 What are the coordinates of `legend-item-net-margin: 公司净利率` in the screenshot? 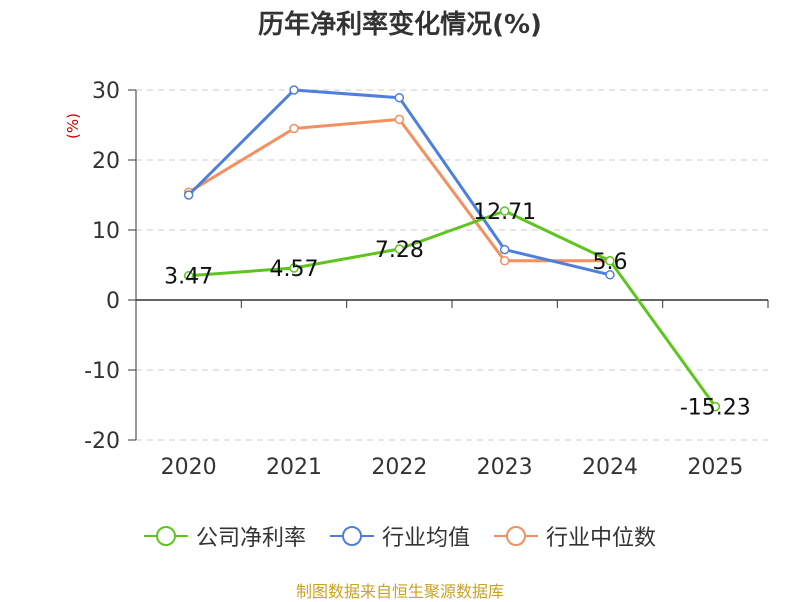 It's located at (224, 536).